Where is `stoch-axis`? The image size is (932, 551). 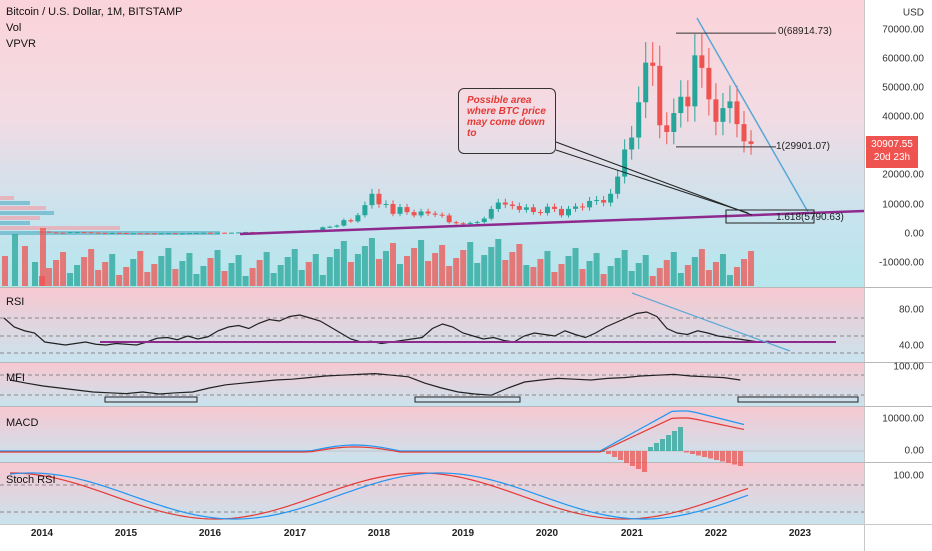 stoch-axis is located at coordinates (898, 493).